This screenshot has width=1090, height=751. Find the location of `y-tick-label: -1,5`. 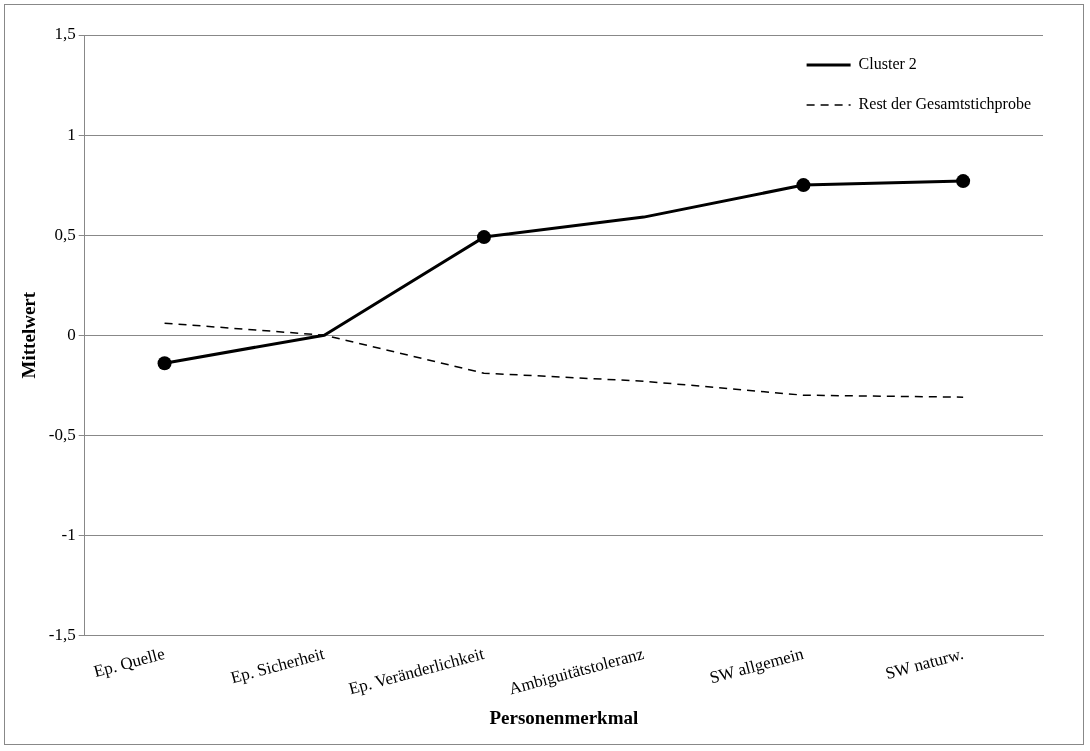

y-tick-label: -1,5 is located at coordinates (62, 634).